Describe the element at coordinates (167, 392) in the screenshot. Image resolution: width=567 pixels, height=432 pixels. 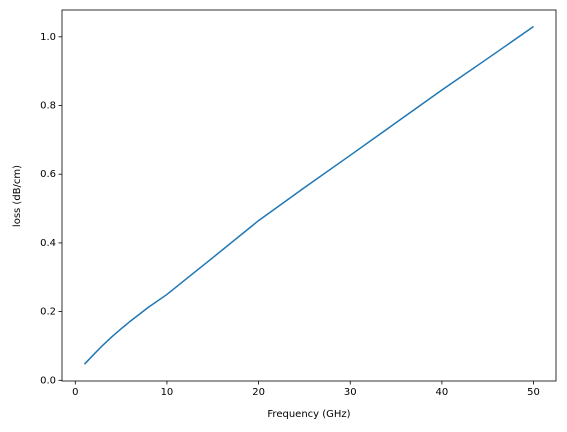
I see `x-tick-label: 10` at that location.